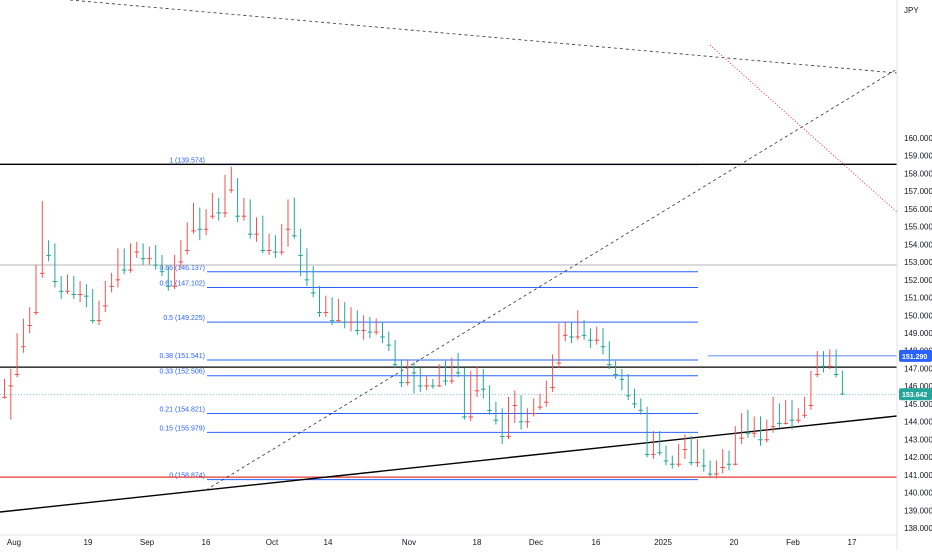 Image resolution: width=932 pixels, height=555 pixels. What do you see at coordinates (918, 156) in the screenshot?
I see `y-tick-label: 159.000` at bounding box center [918, 156].